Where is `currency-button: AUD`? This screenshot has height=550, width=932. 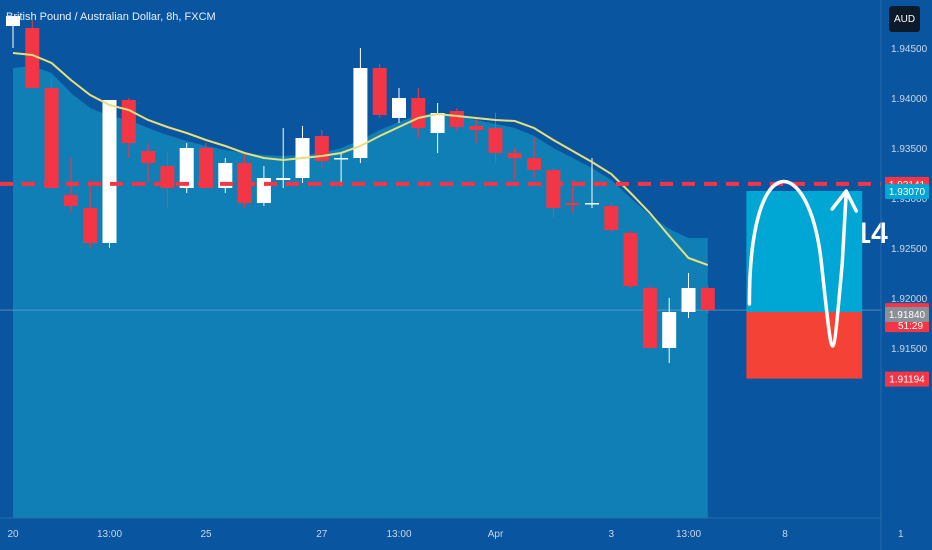 currency-button: AUD is located at coordinates (904, 19).